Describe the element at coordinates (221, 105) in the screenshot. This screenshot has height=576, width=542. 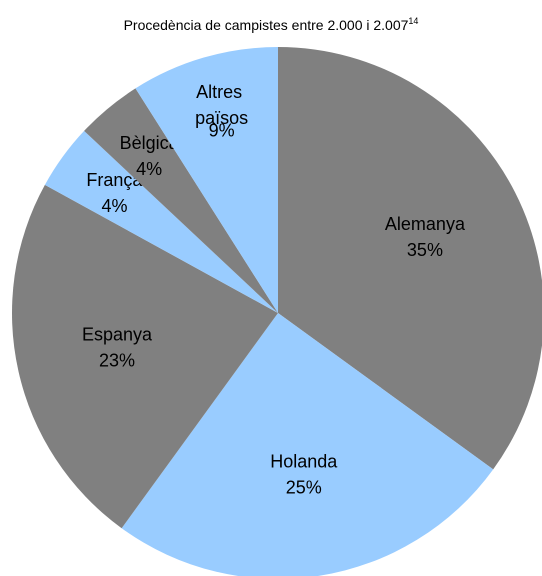
I see `slice-label: Altres països` at that location.